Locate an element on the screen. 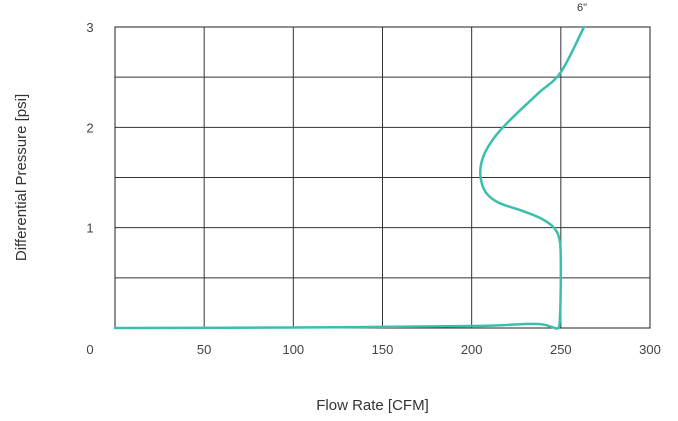  x-axis-title: Flow Rate [CFM] is located at coordinates (372, 405).